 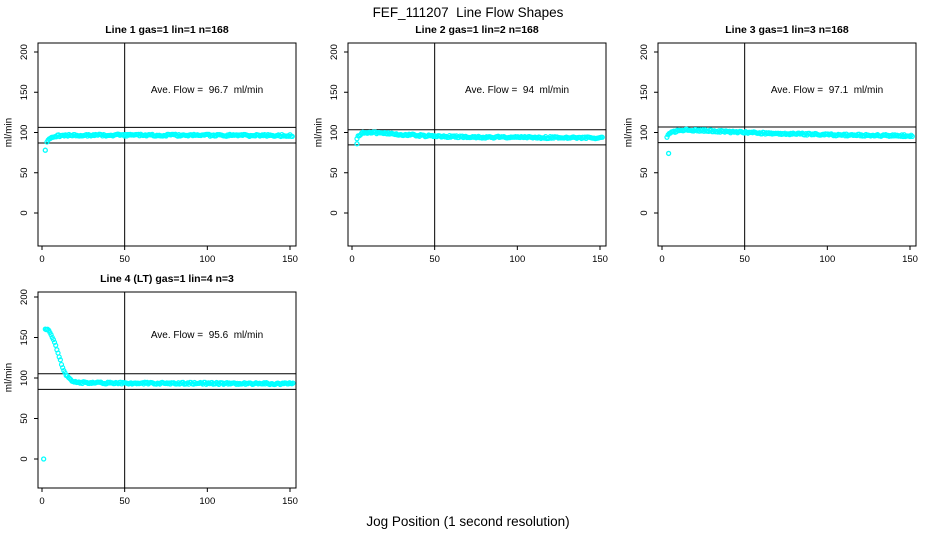 What do you see at coordinates (517, 90) in the screenshot?
I see `ave-flow-annotation-line2: Ave. Flow = 94 ml/min` at bounding box center [517, 90].